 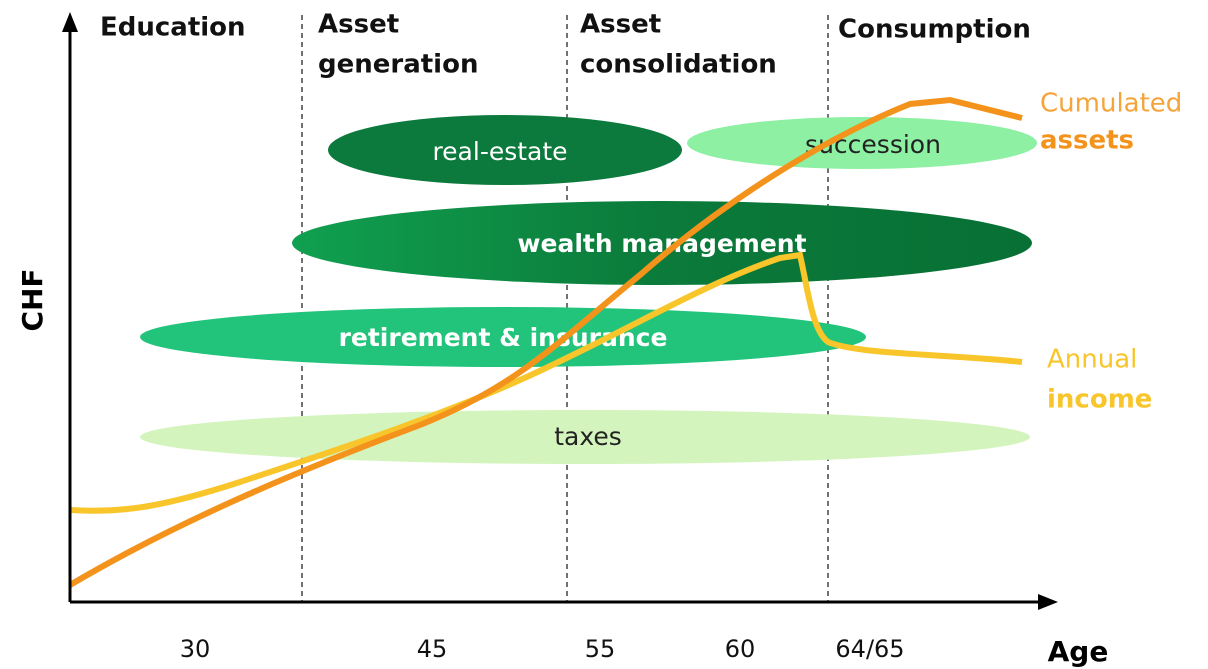 I want to click on band-label: retirement & insurance, so click(x=503, y=337).